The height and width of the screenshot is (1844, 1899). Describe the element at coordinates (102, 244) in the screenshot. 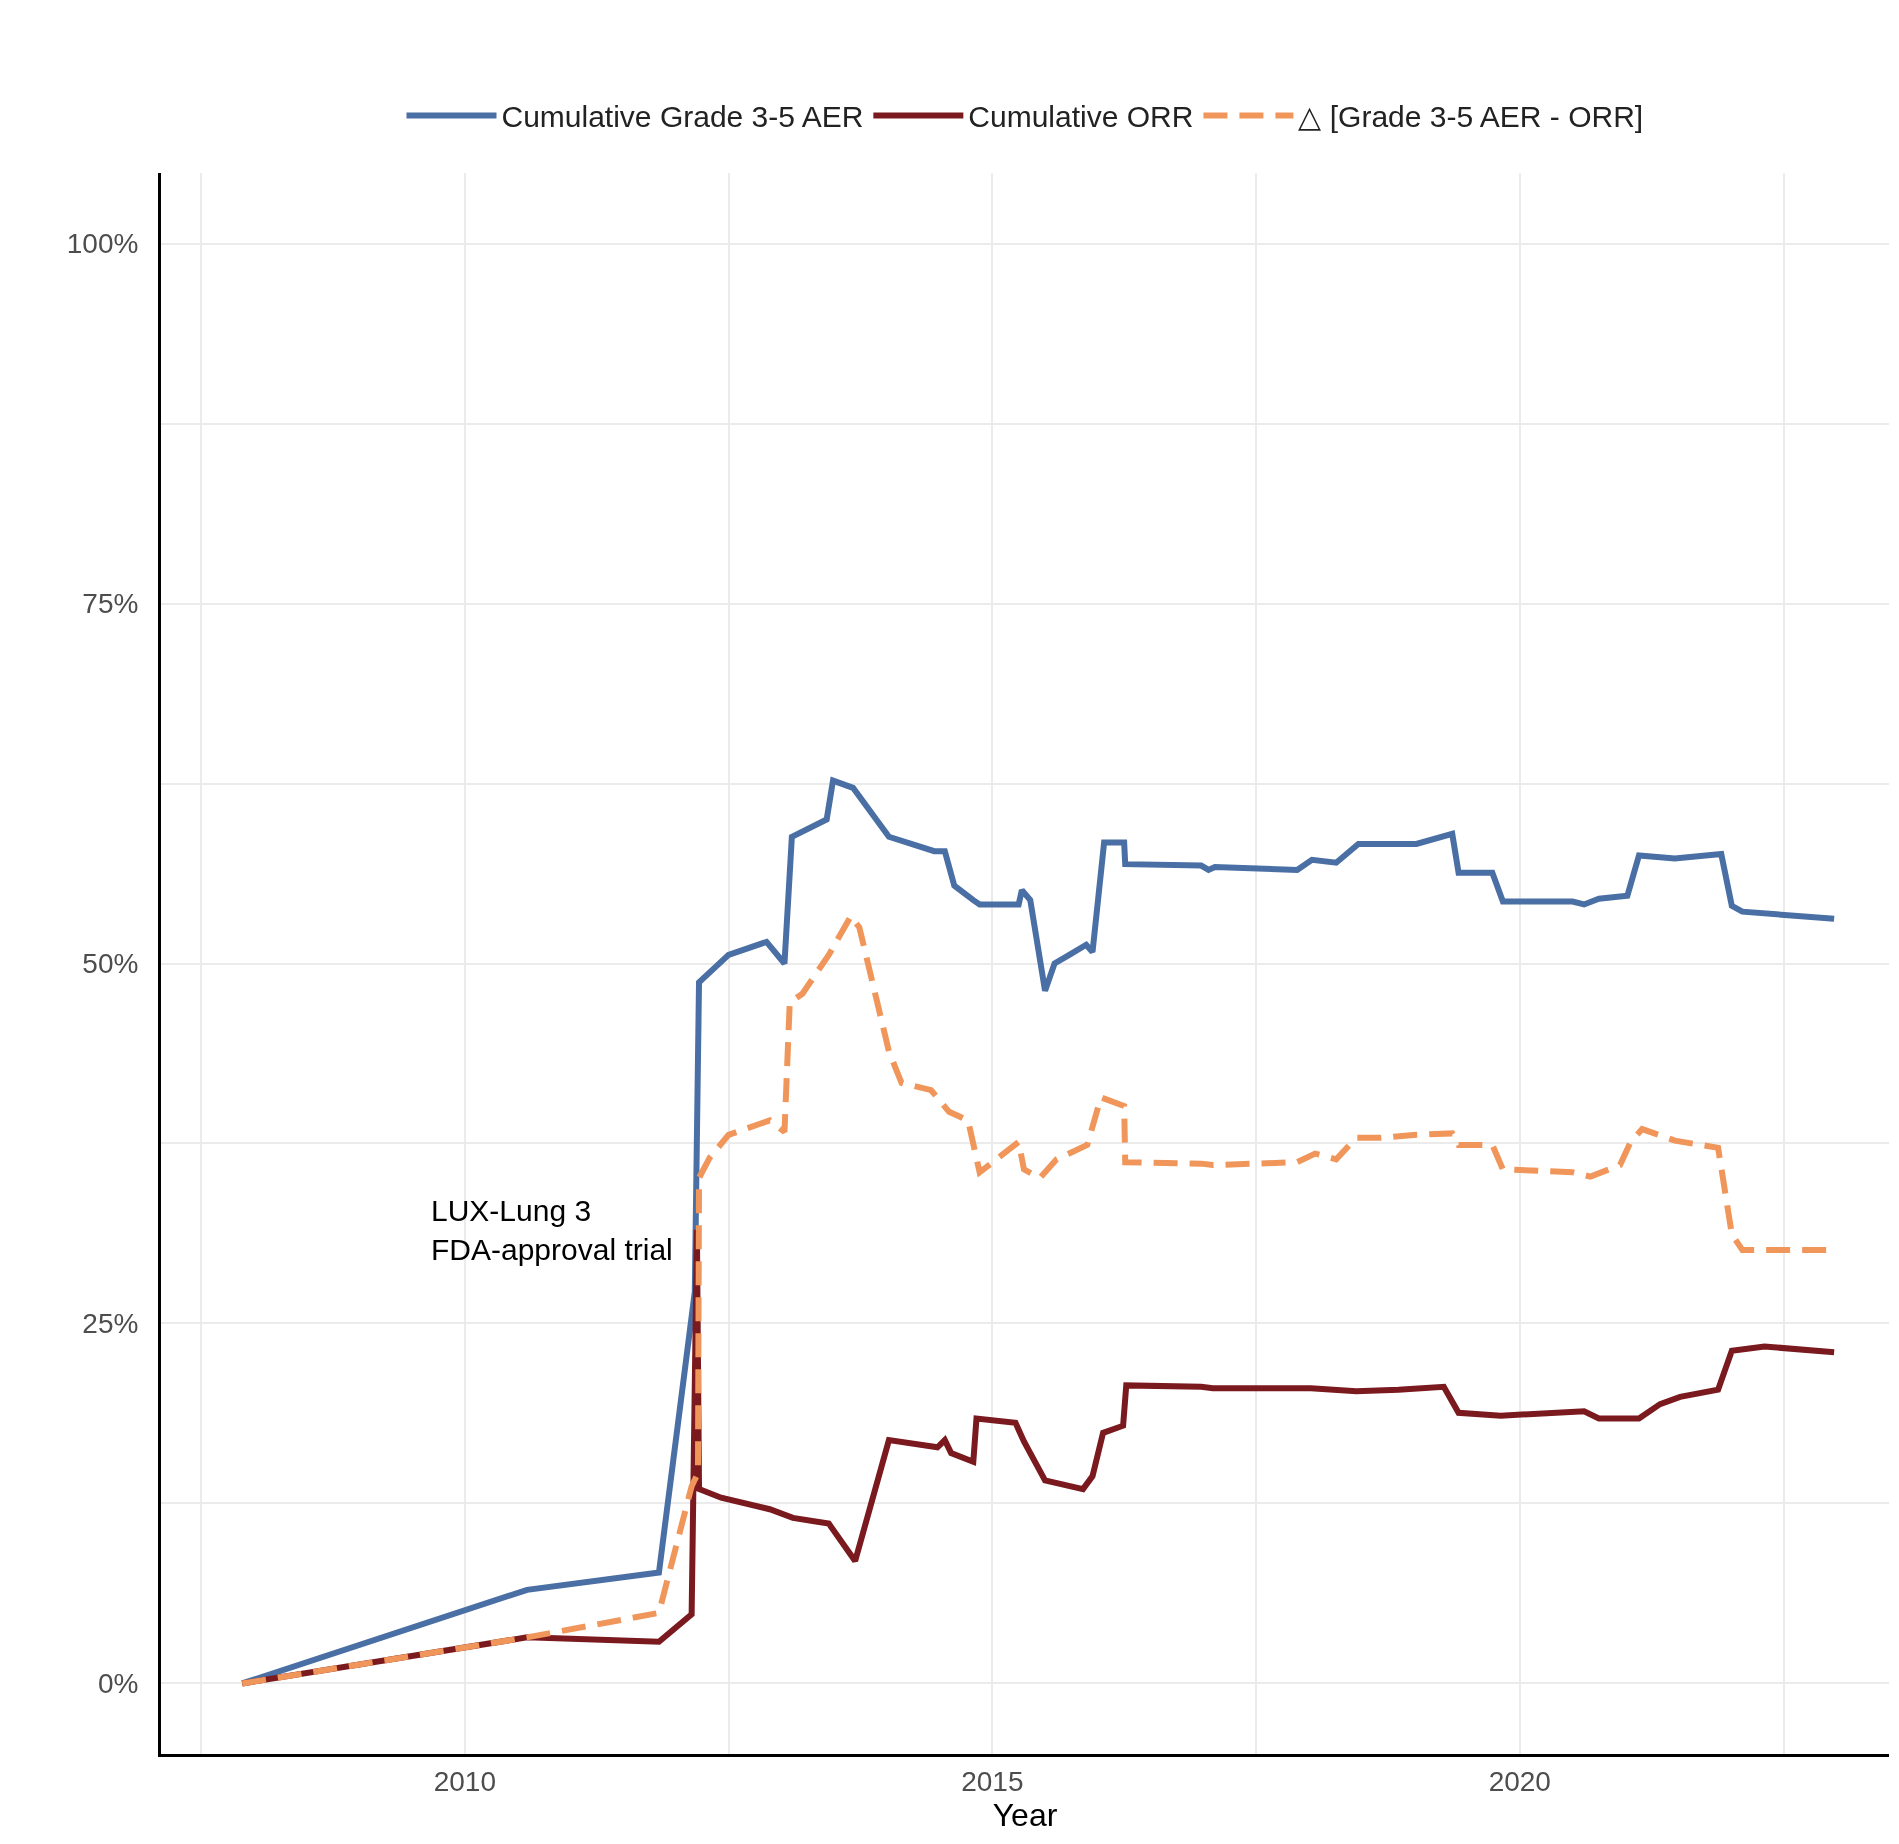

I see `y-tick-label: 100%` at that location.